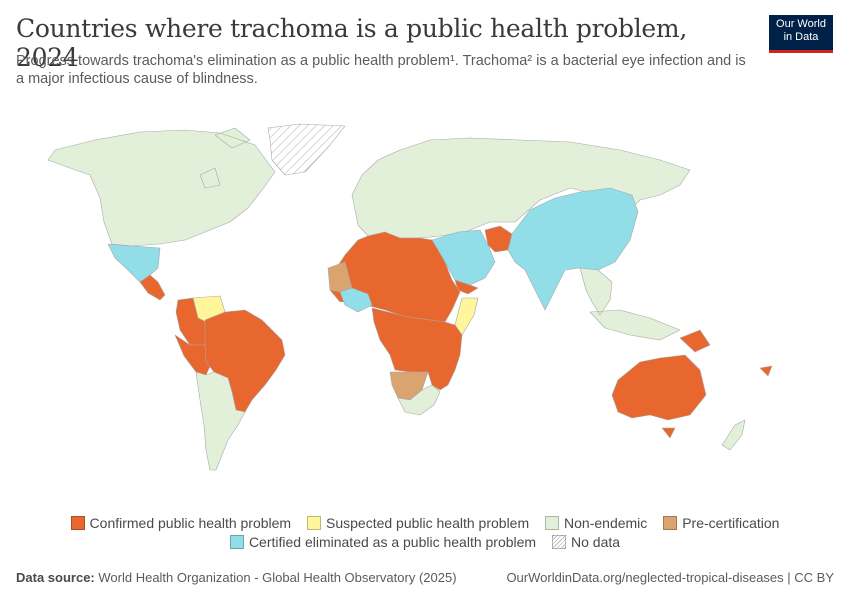 Image resolution: width=850 pixels, height=597 pixels. I want to click on region-india-china, so click(573, 249).